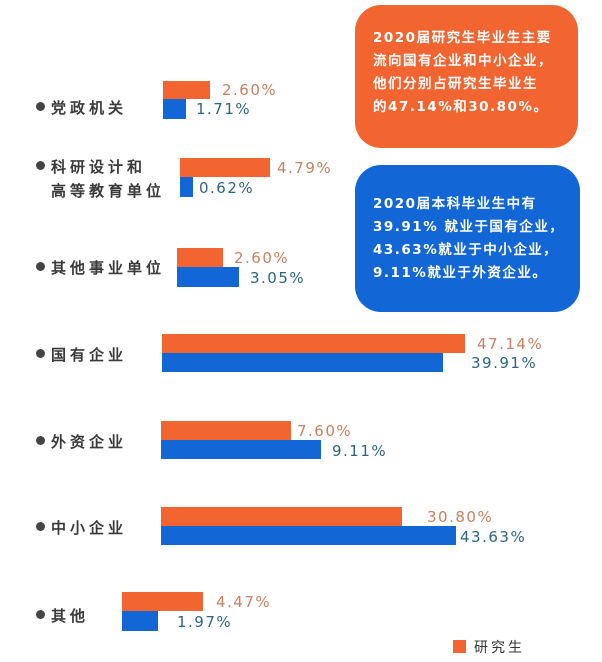  What do you see at coordinates (466, 250) in the screenshot?
I see `callout-line: 43.63%就业于中小企业，` at bounding box center [466, 250].